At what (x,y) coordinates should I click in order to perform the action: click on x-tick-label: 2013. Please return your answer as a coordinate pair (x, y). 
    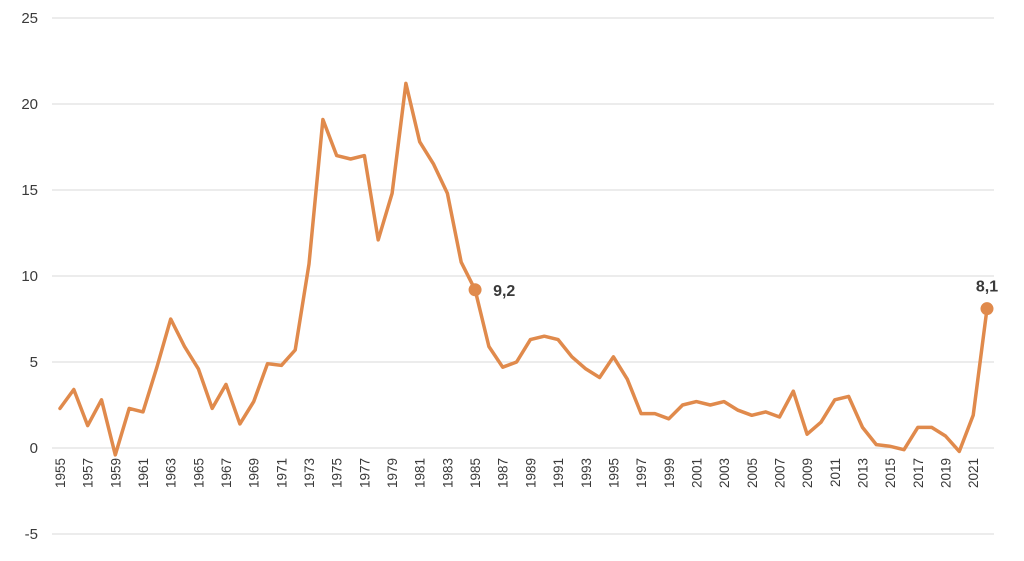
    Looking at the image, I should click on (862, 473).